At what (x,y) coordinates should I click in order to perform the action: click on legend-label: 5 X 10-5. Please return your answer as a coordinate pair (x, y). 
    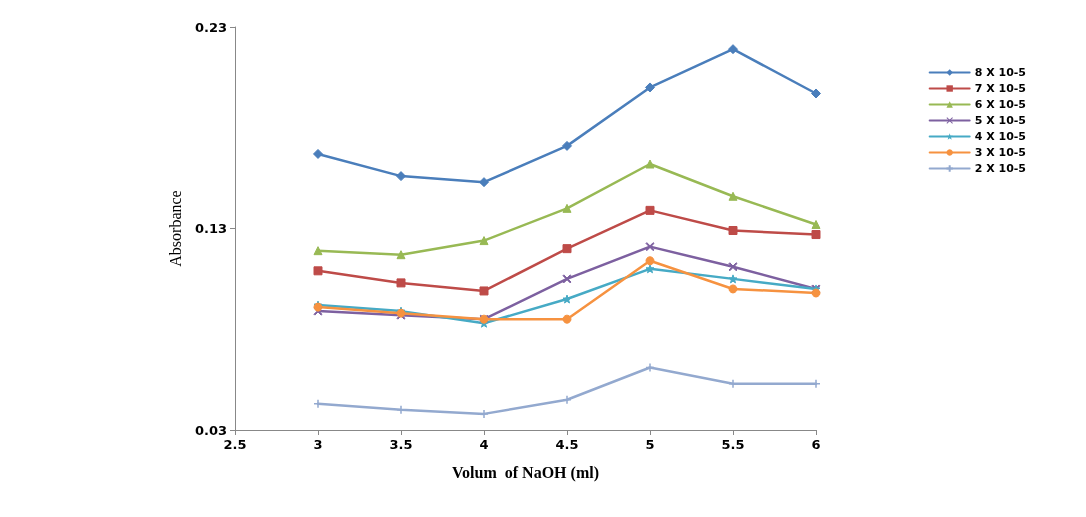
    Looking at the image, I should click on (1000, 120).